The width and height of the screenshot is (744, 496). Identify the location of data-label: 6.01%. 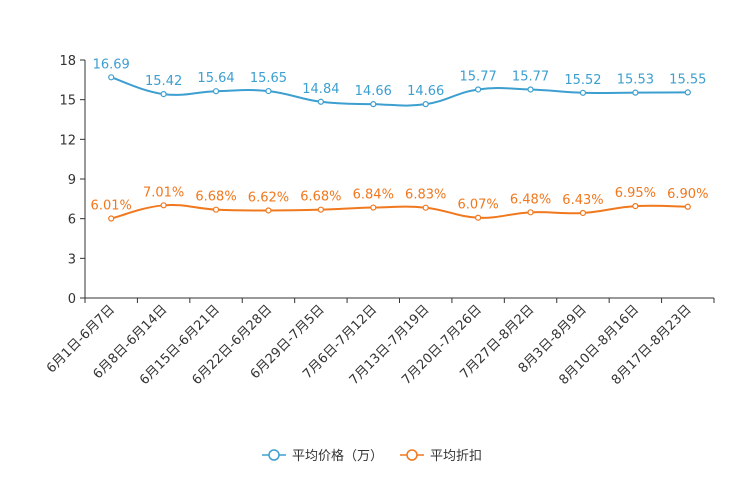
(111, 206).